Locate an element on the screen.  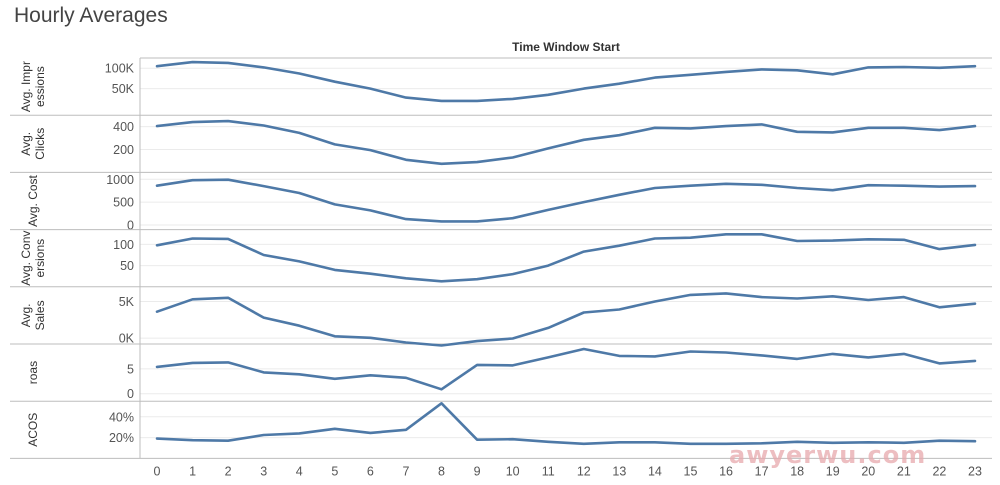
x-tick-label: 10 is located at coordinates (513, 471).